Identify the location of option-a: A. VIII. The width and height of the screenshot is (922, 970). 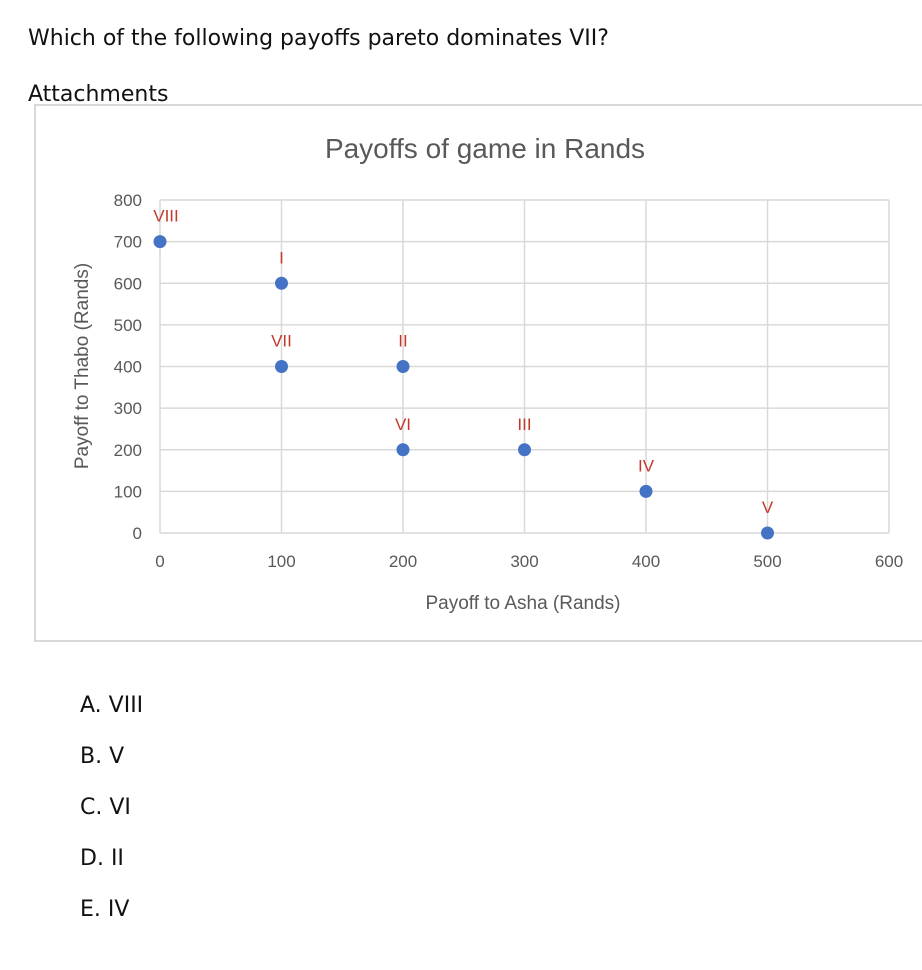
(111, 717).